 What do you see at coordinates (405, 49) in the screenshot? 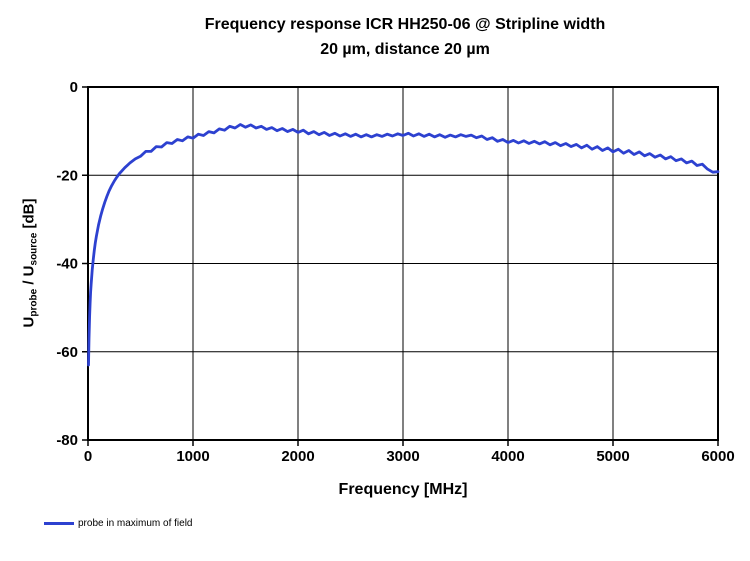
I see `chart-title-line2: 20 µm, distance 20 µm` at bounding box center [405, 49].